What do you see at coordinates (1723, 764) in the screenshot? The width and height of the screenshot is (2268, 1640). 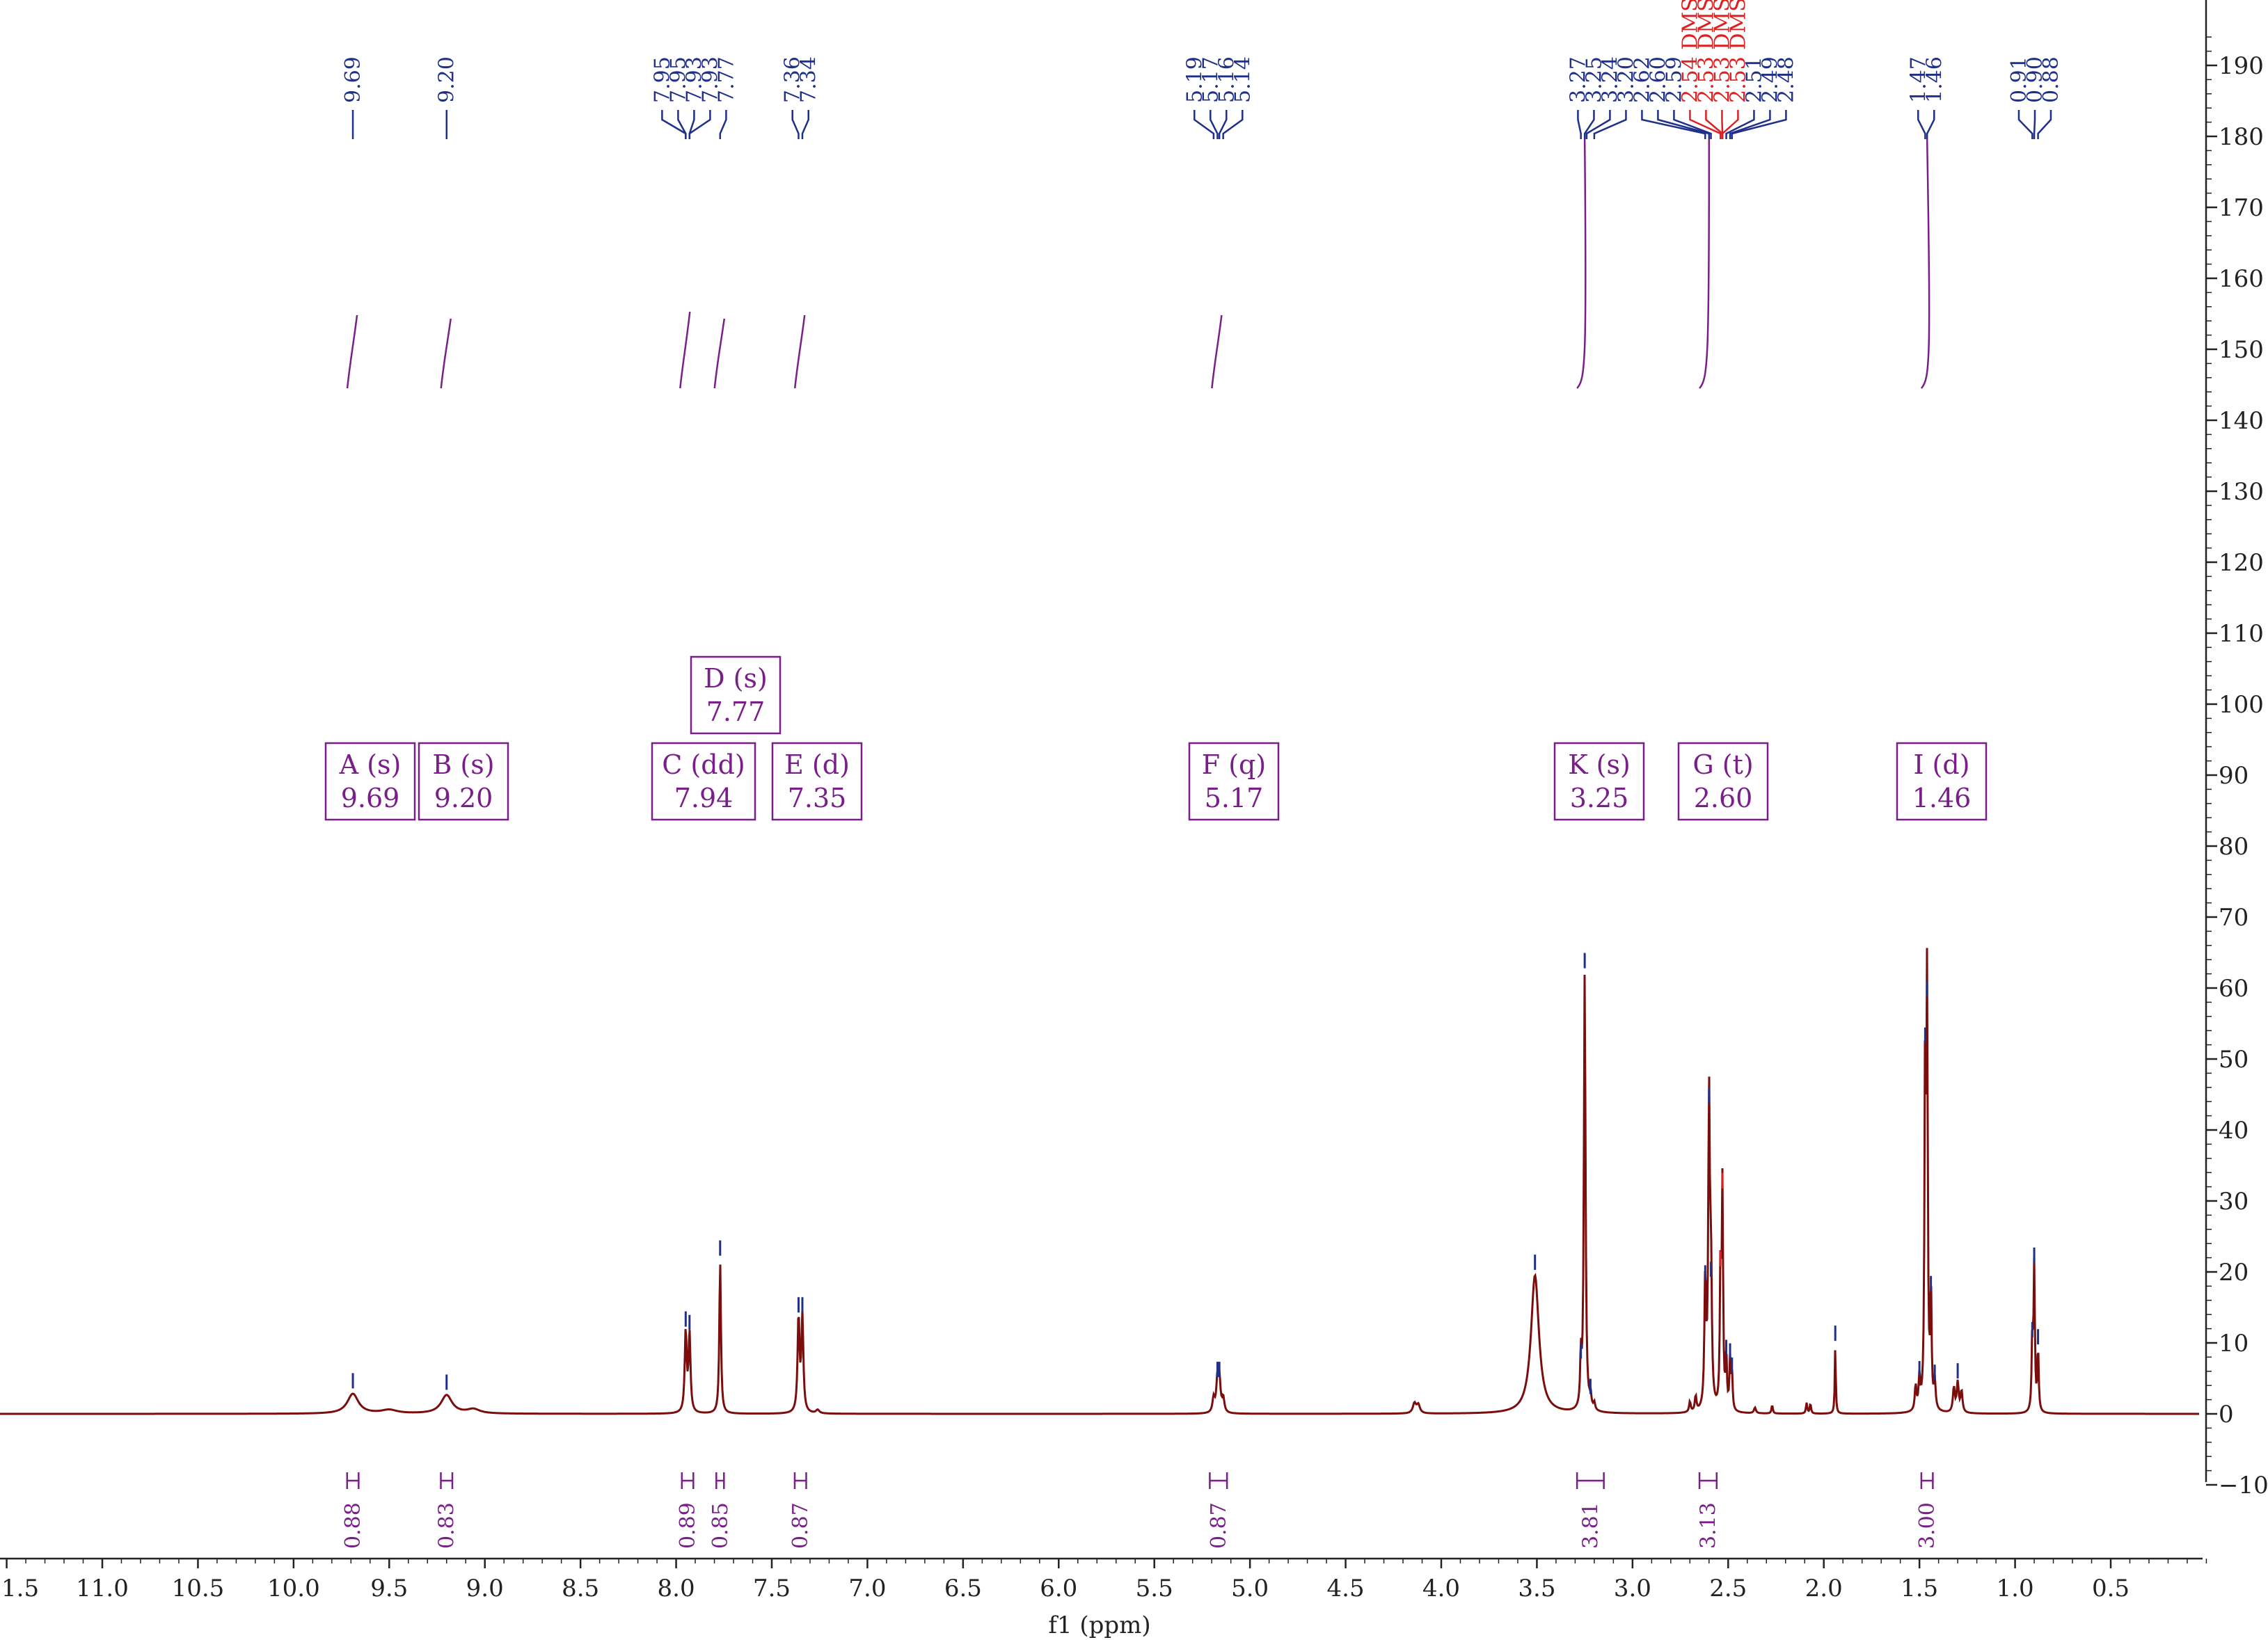 I see `multiplet-label: G (t)` at bounding box center [1723, 764].